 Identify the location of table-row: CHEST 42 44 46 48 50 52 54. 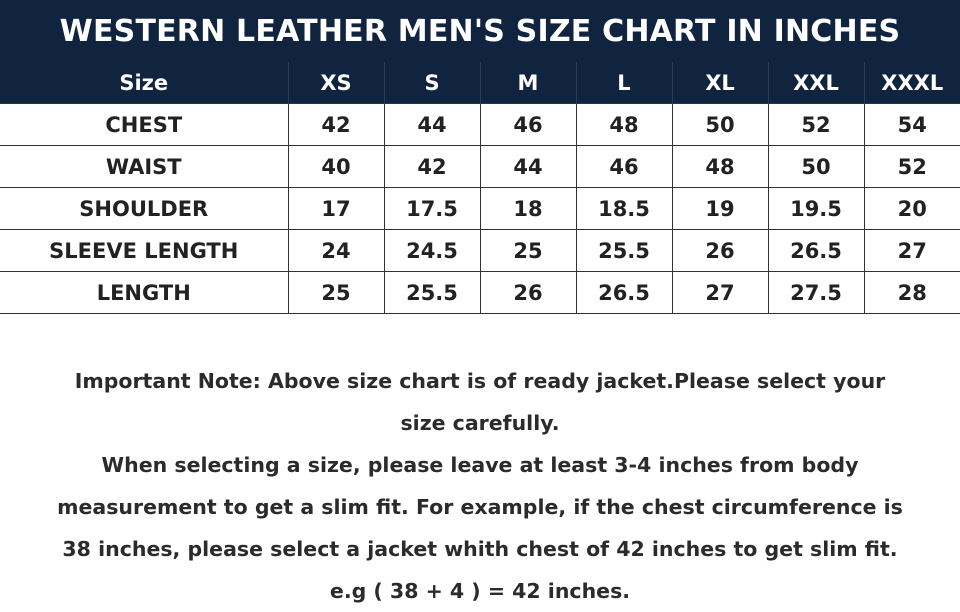
(480, 124).